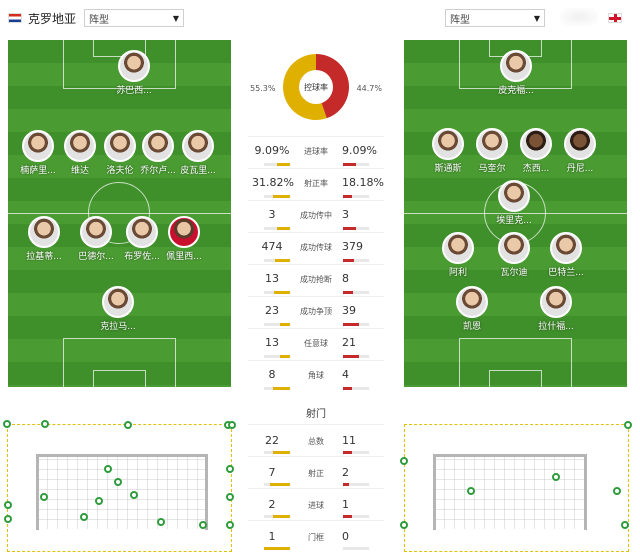  What do you see at coordinates (175, 18) in the screenshot?
I see `chevron-down-icon: ▼` at bounding box center [175, 18].